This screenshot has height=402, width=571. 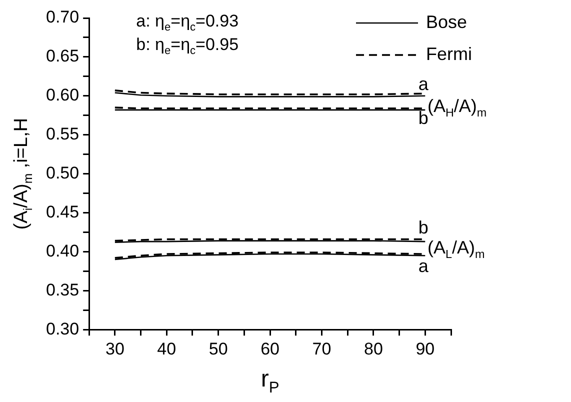 What do you see at coordinates (447, 22) in the screenshot?
I see `legend-label: Bose` at bounding box center [447, 22].